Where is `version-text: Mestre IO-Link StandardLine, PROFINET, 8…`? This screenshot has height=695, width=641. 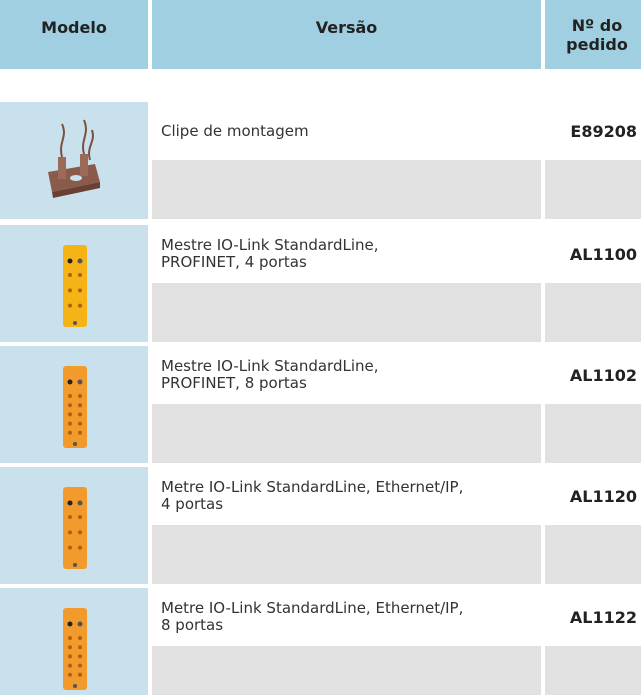
version-text: Mestre IO-Link StandardLine, PROFINET, 8… is located at coordinates (270, 374).